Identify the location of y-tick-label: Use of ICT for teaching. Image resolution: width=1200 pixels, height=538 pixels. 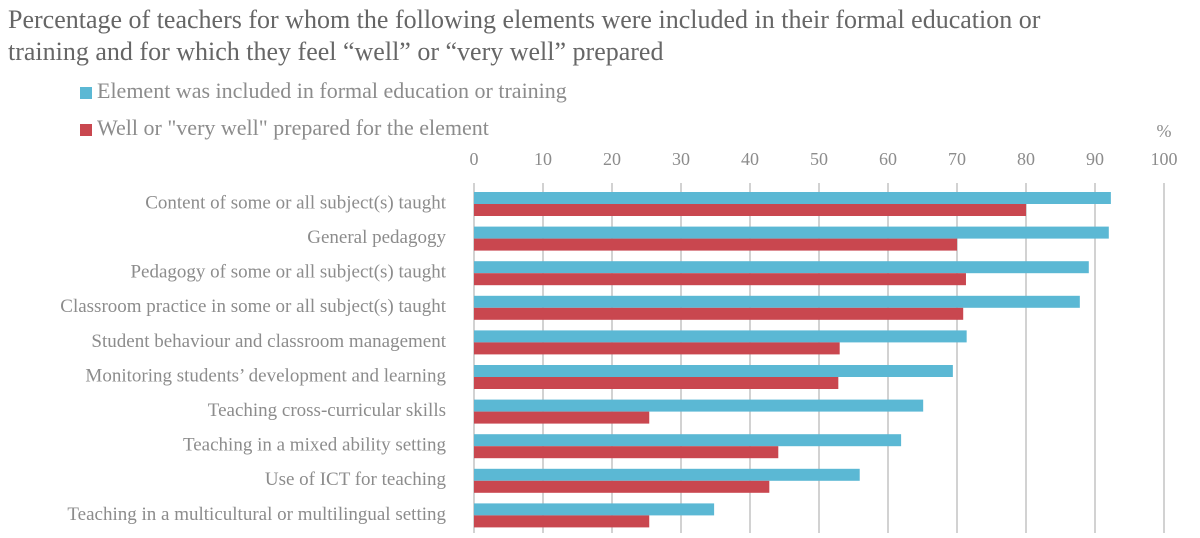
(356, 479).